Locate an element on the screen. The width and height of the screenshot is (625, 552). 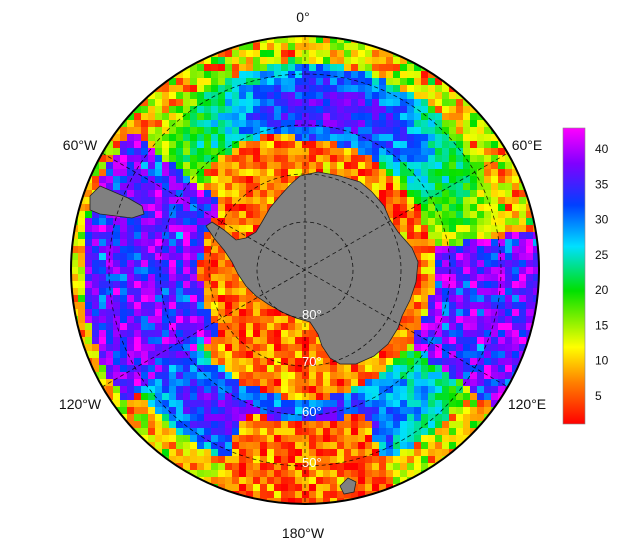
lon-label-180w: 180°W is located at coordinates (303, 533).